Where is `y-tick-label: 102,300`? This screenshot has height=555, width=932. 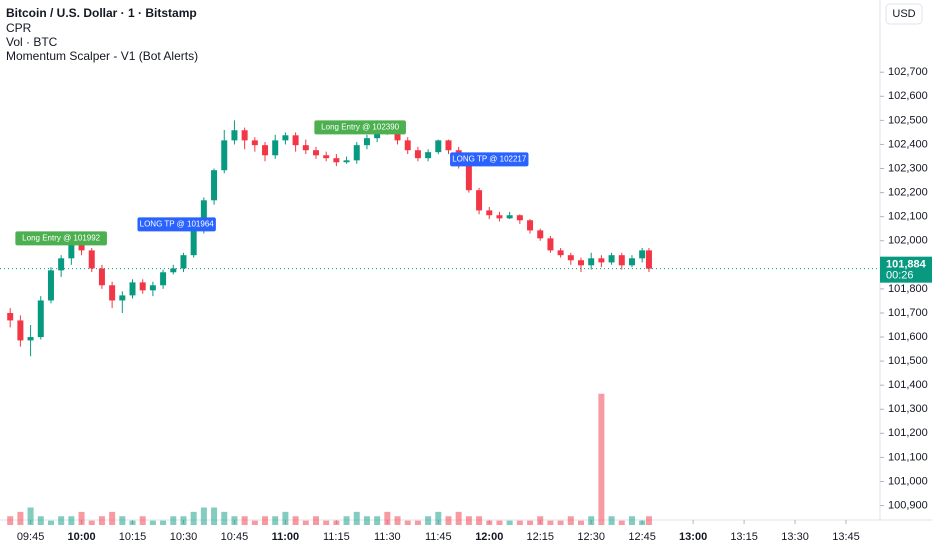
y-tick-label: 102,300 is located at coordinates (908, 168).